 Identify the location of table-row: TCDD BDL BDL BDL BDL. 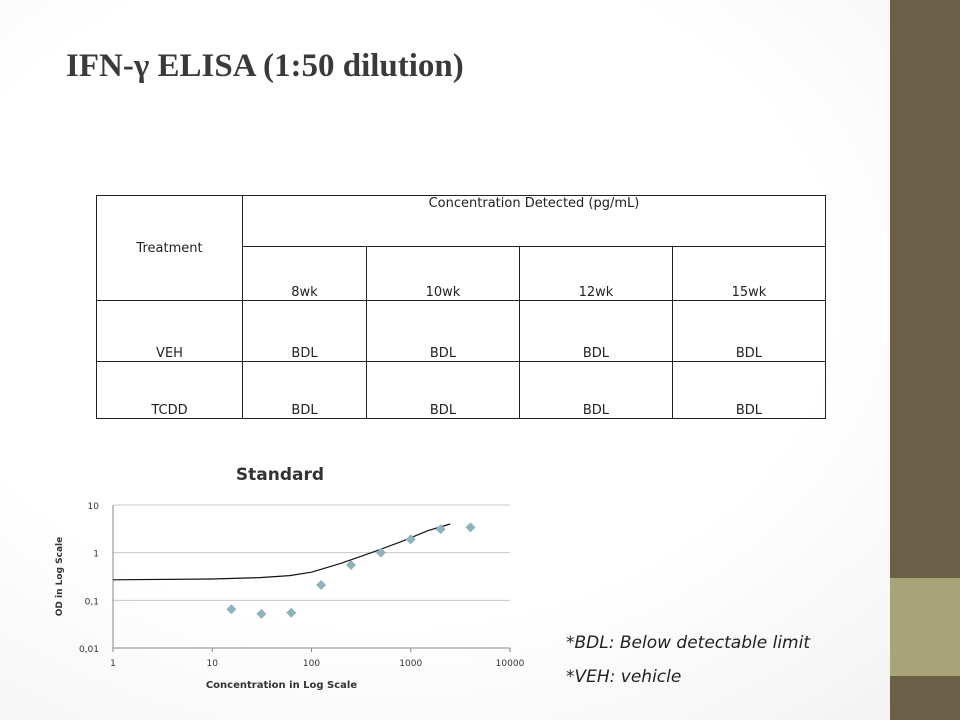
(461, 390).